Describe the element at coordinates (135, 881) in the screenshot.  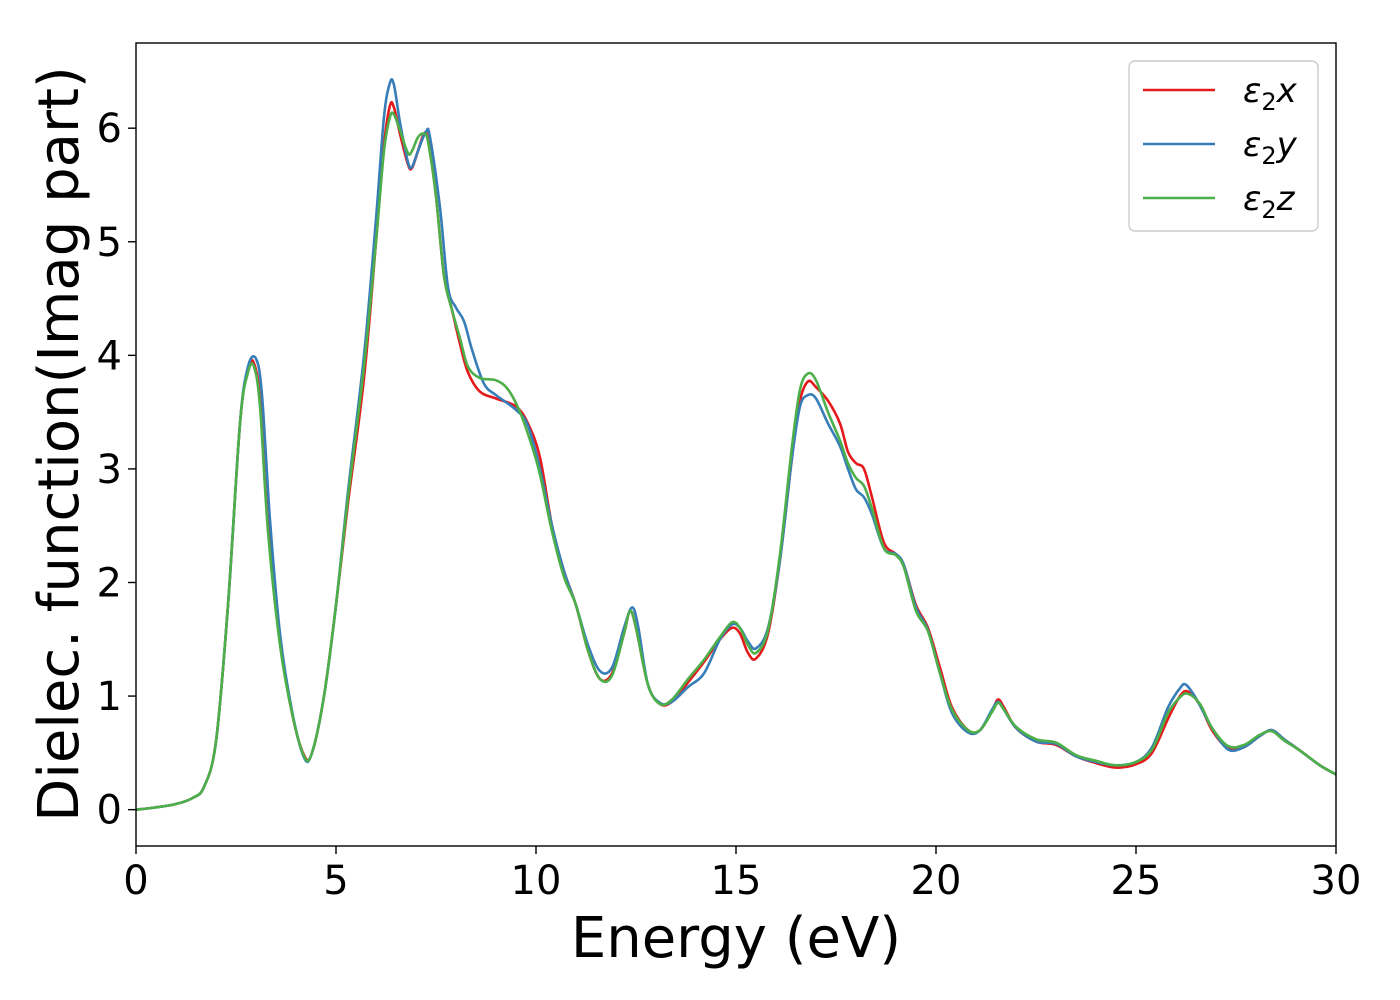
I see `x-tick-label: 0` at that location.